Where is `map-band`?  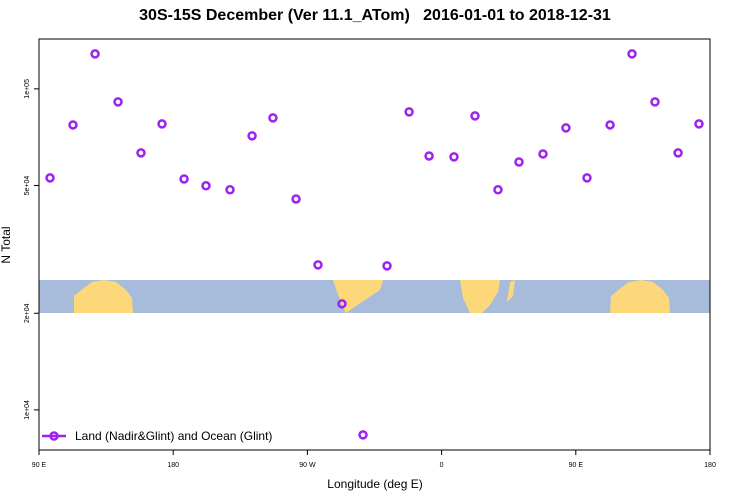 map-band is located at coordinates (374, 296).